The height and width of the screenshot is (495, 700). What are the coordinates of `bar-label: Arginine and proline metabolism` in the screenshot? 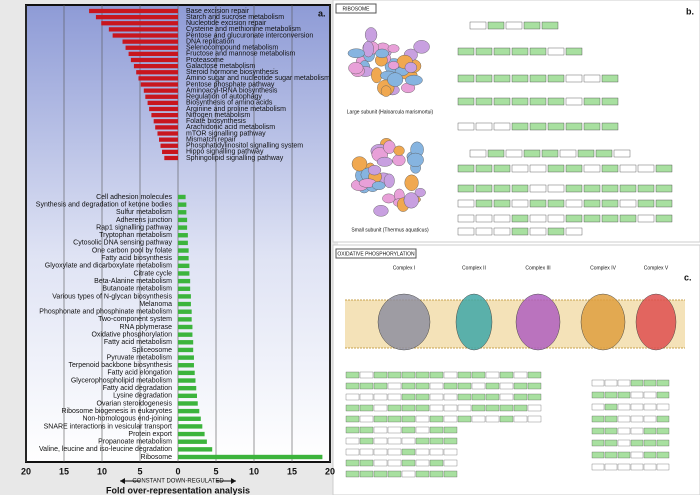 It's located at (236, 109).